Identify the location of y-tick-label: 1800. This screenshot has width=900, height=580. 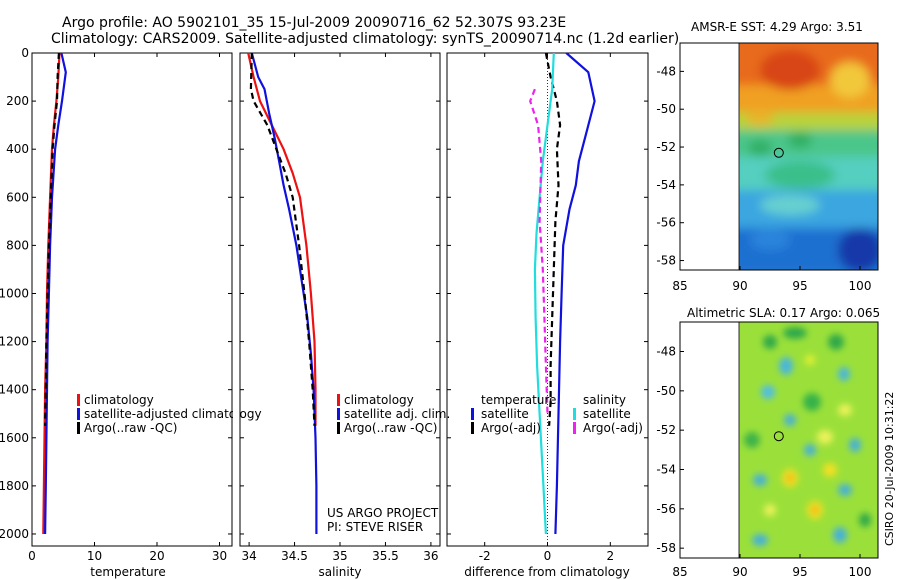
(14, 486).